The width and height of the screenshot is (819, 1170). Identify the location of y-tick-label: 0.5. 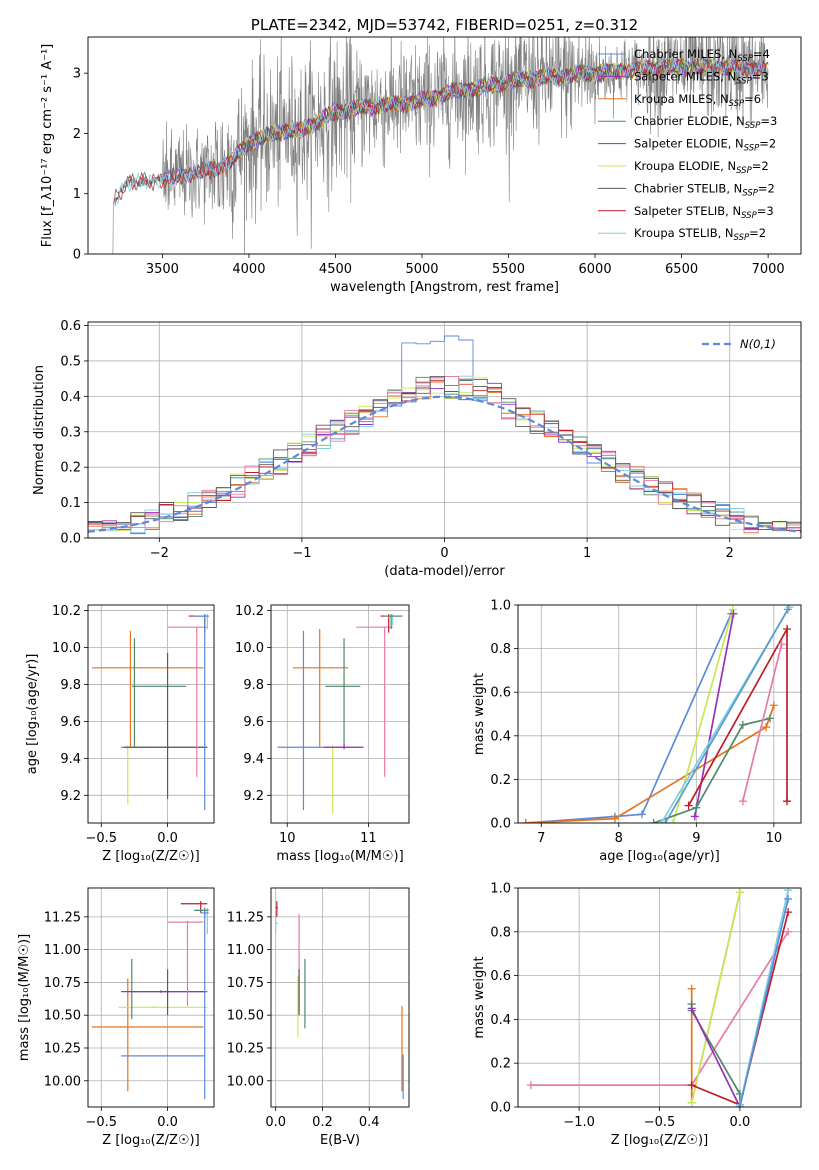
(70, 361).